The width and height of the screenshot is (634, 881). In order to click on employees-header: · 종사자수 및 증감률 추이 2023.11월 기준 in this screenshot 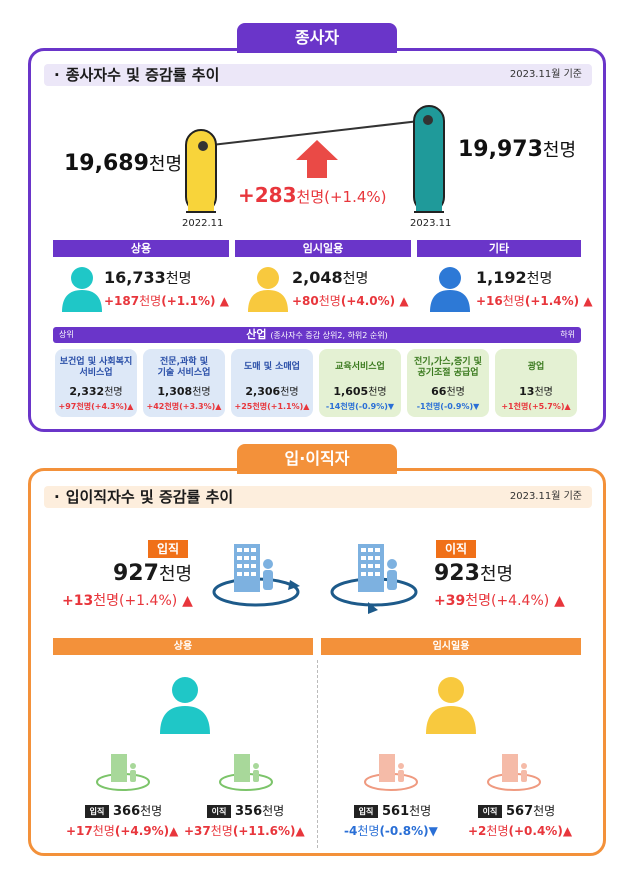, I will do `click(318, 75)`.